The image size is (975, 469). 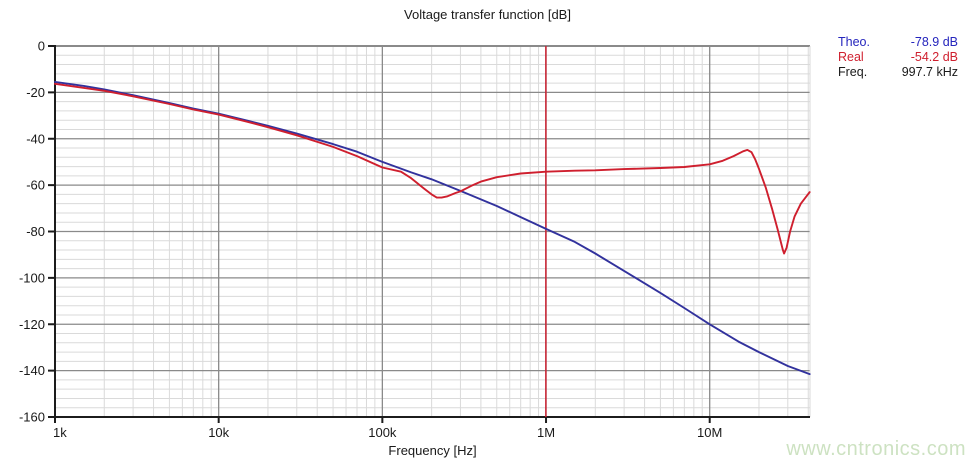 What do you see at coordinates (934, 57) in the screenshot?
I see `legend-value-real: -54.2 dB` at bounding box center [934, 57].